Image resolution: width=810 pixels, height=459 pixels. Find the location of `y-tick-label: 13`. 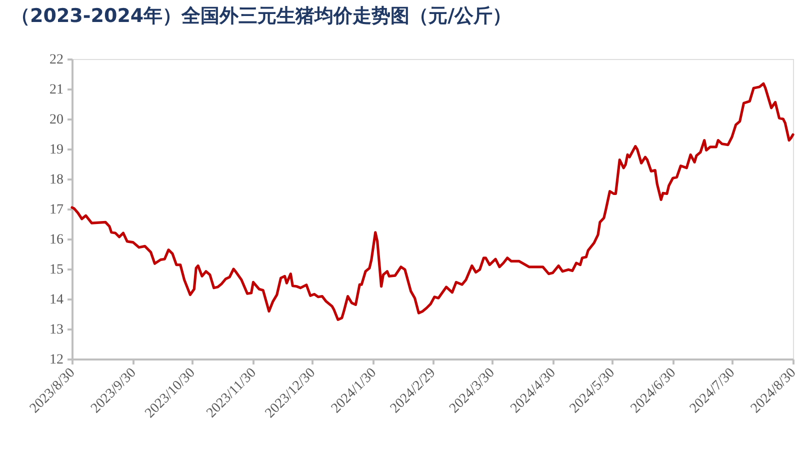

y-tick-label: 13 is located at coordinates (57, 330).